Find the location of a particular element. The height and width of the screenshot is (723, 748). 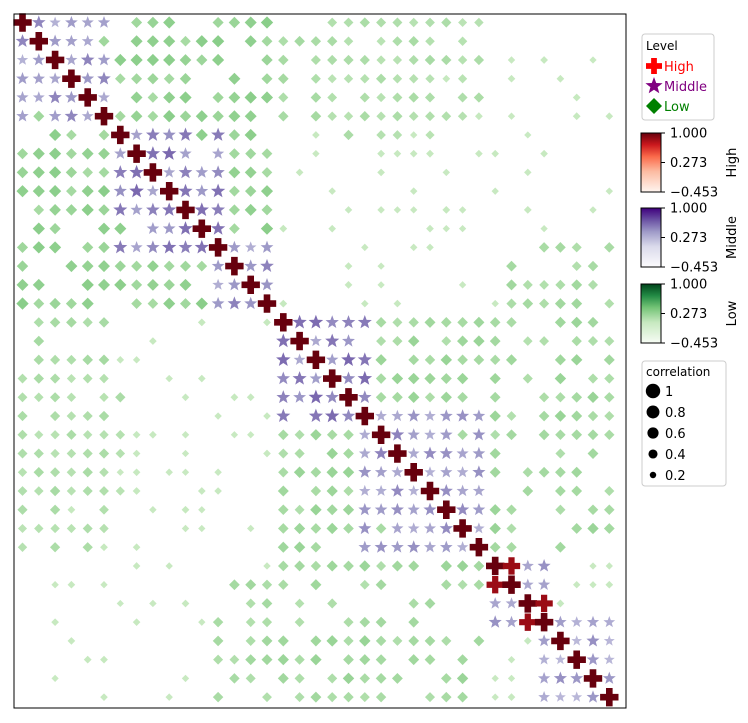

size-legend-label: 1 is located at coordinates (669, 392).